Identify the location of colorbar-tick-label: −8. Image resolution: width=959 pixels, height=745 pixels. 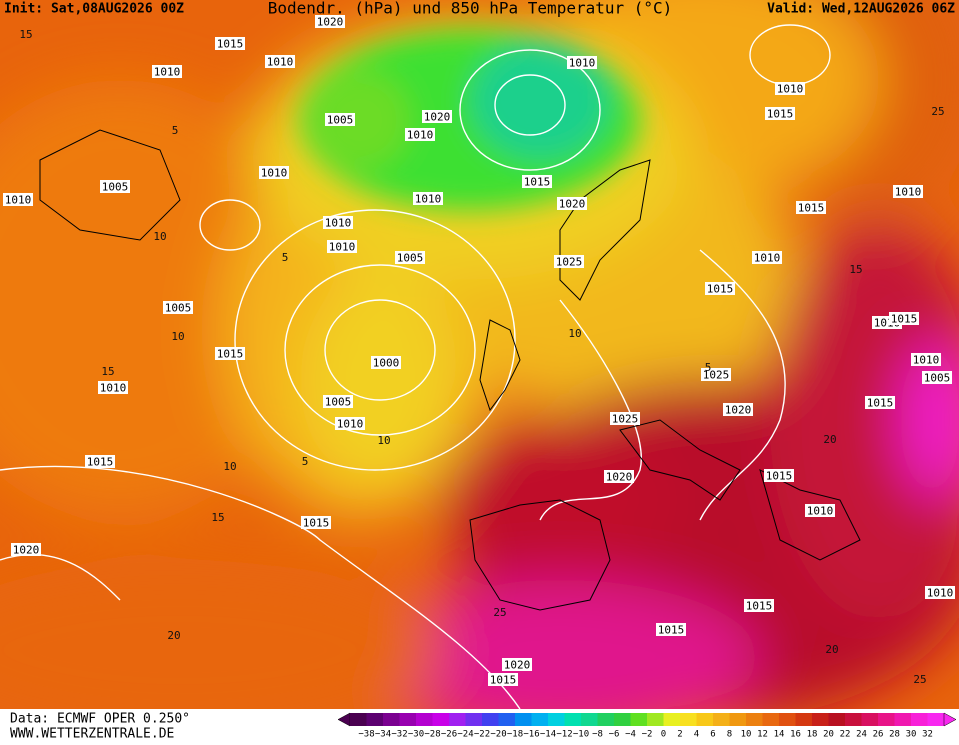
(597, 735).